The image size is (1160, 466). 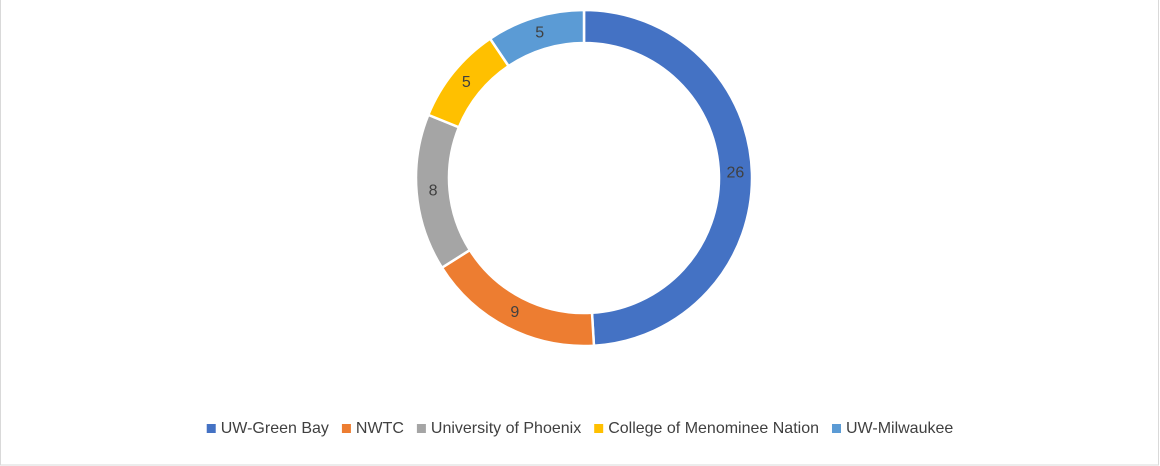 I want to click on legend-label: UW-Milwaukee, so click(x=899, y=428).